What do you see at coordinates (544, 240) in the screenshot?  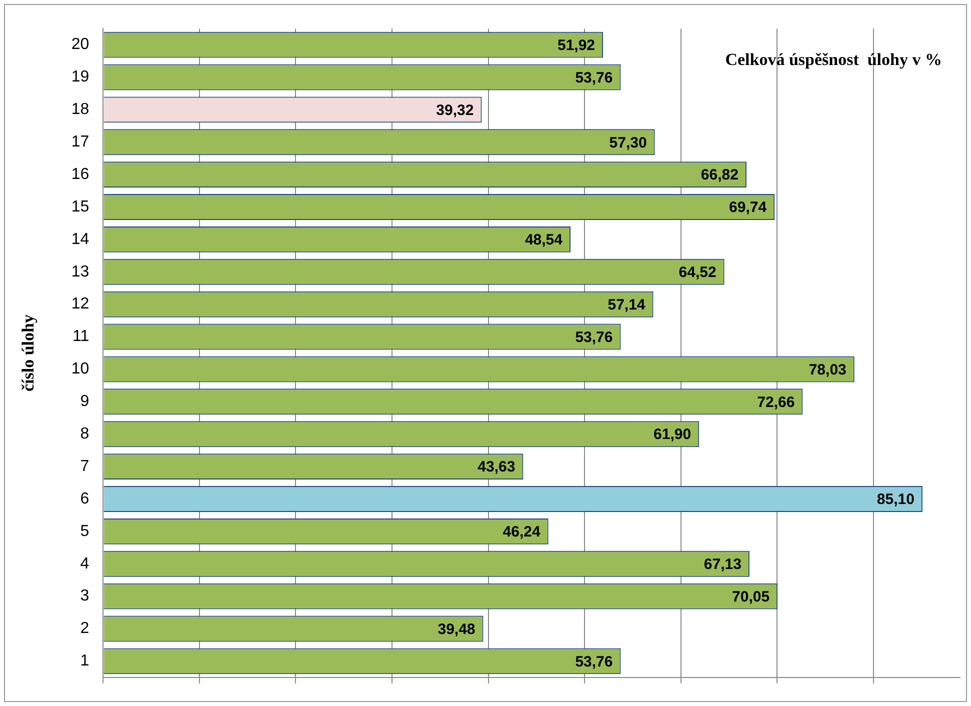 I see `data-label: 48,54` at bounding box center [544, 240].